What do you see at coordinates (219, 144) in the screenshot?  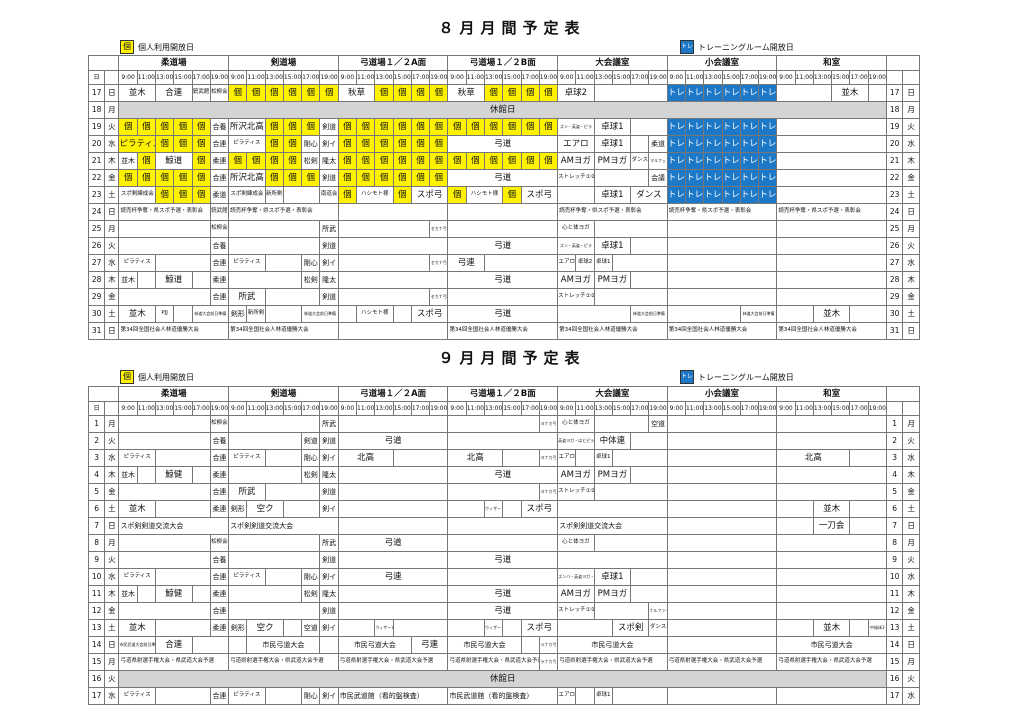 I see `booking-cell: 合連` at bounding box center [219, 144].